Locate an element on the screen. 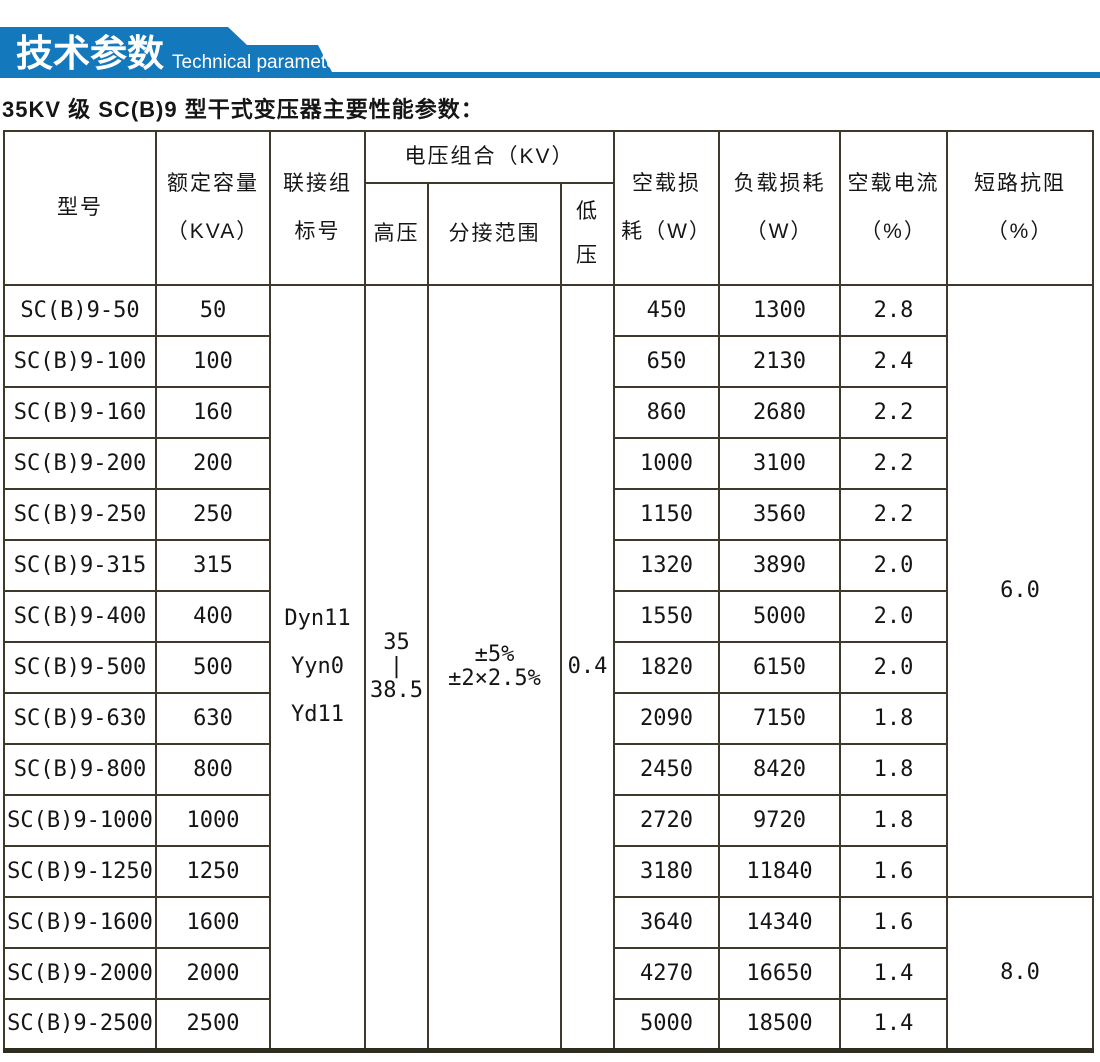  impedance-cell-top: 6.0 is located at coordinates (1020, 591).